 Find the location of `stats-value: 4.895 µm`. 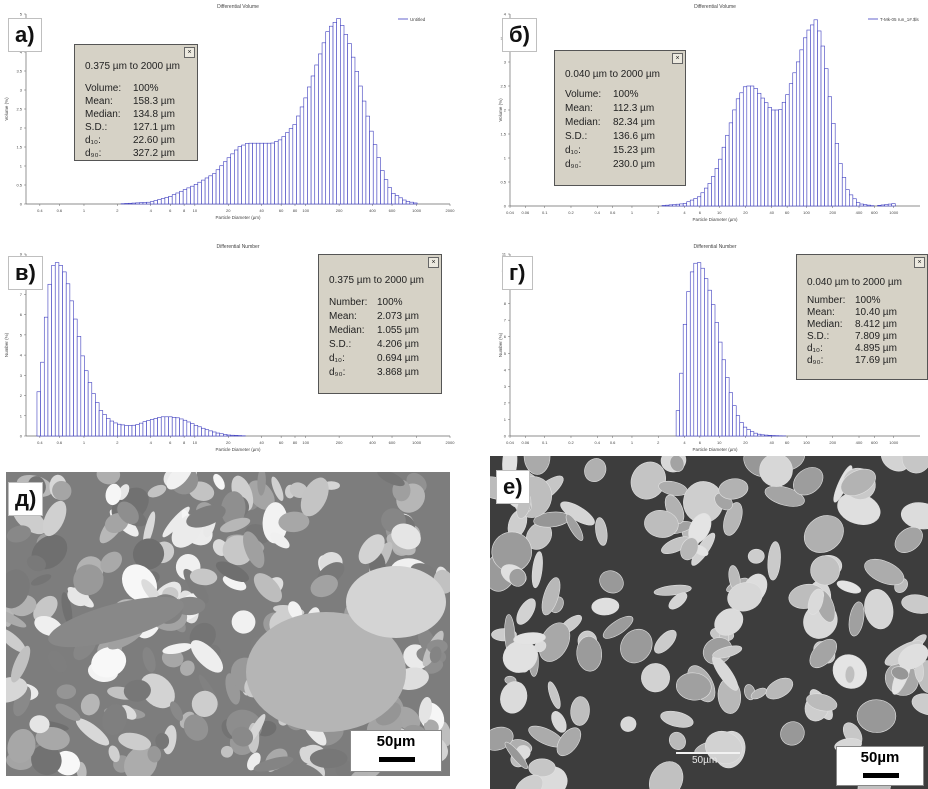

stats-value: 4.895 µm is located at coordinates (876, 348).